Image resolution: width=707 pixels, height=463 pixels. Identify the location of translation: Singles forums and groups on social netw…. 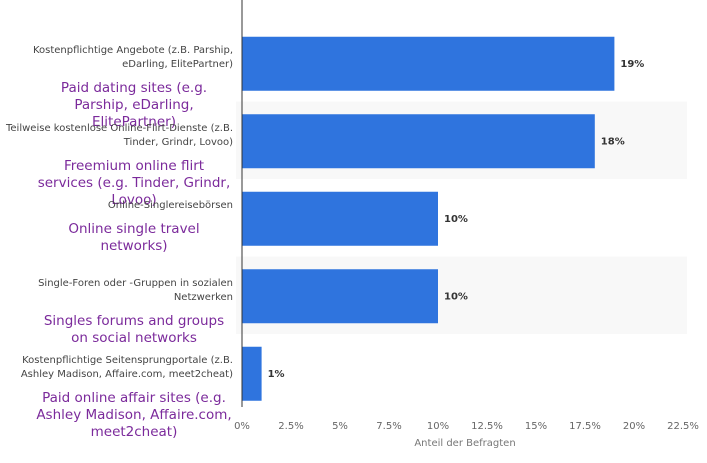
(134, 329).